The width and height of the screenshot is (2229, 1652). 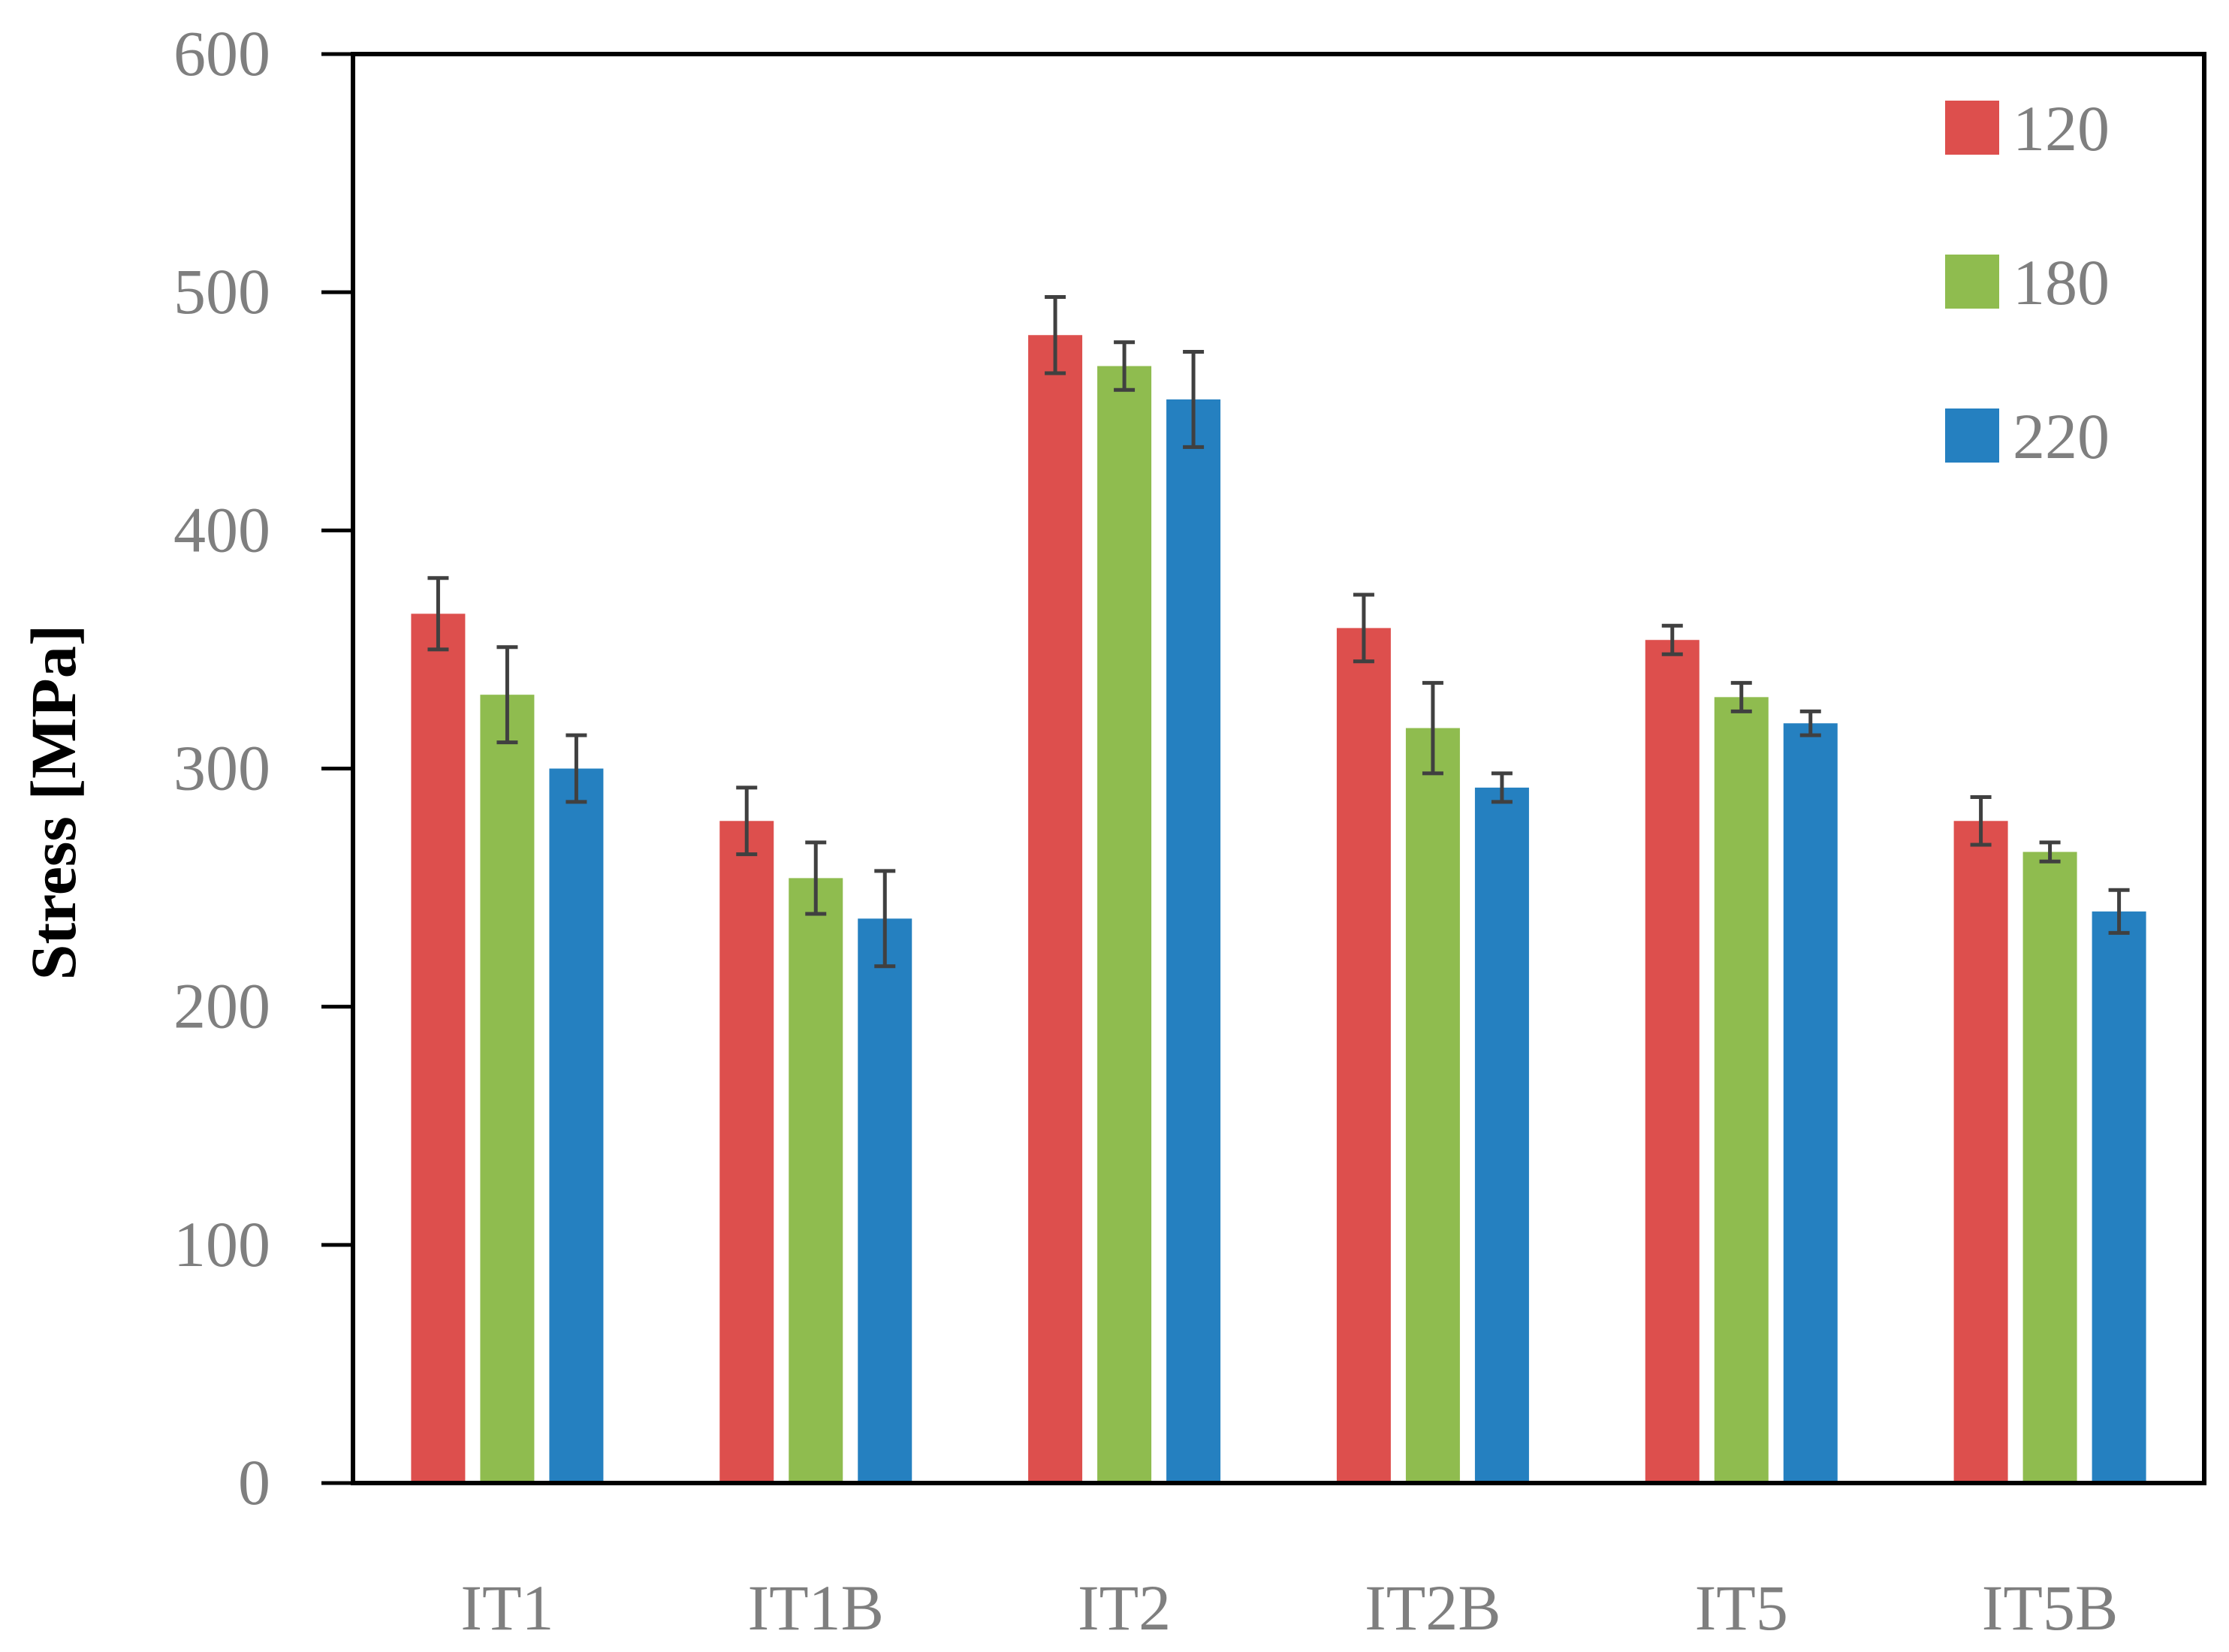 What do you see at coordinates (1741, 1608) in the screenshot?
I see `x-category-label: IT5` at bounding box center [1741, 1608].